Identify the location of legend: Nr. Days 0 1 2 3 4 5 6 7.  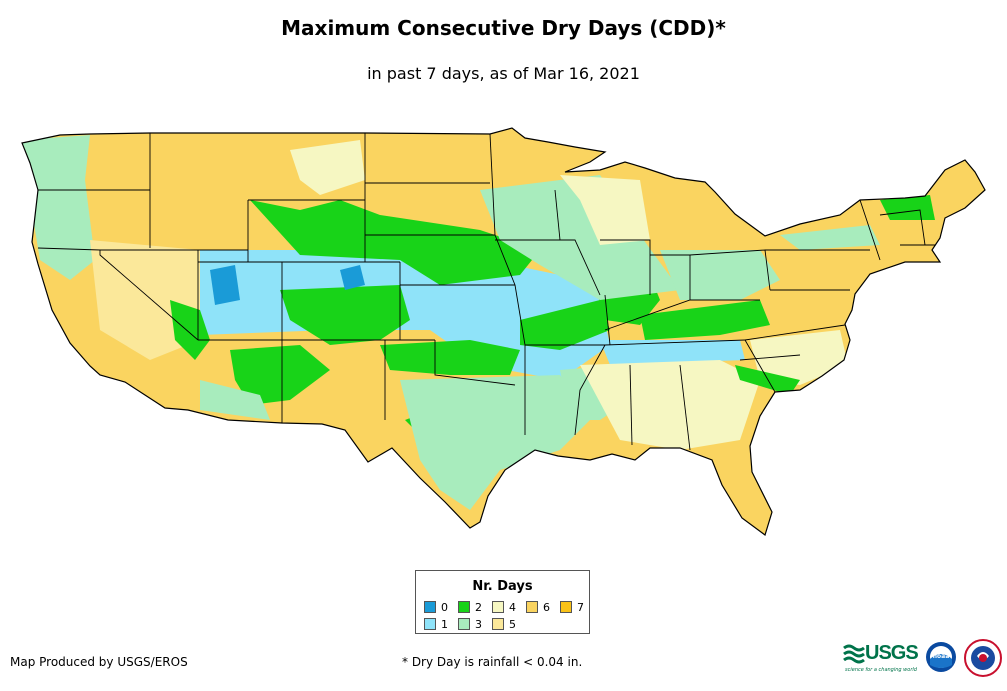
(502, 602).